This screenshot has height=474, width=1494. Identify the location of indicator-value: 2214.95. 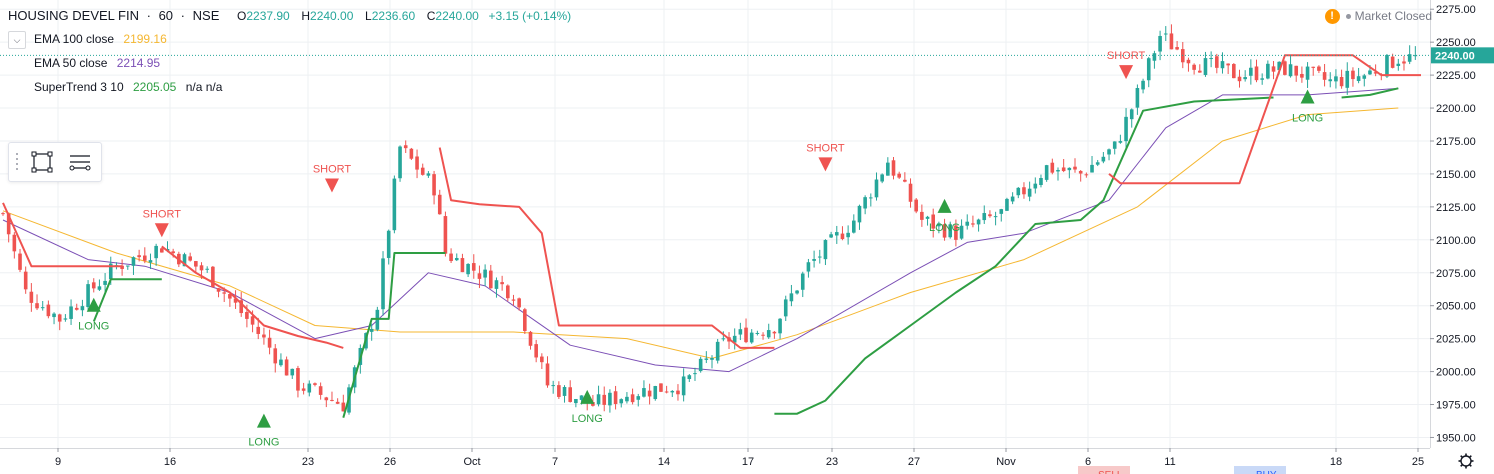
(138, 63).